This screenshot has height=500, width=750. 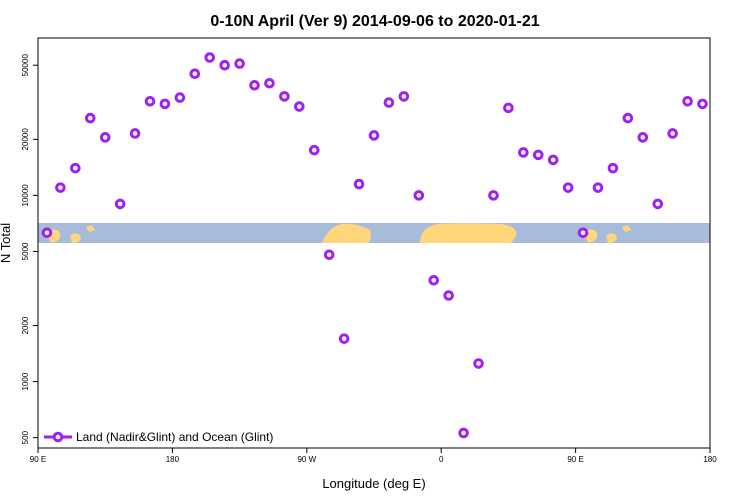 What do you see at coordinates (25, 139) in the screenshot?
I see `y-tick-label: 20000` at bounding box center [25, 139].